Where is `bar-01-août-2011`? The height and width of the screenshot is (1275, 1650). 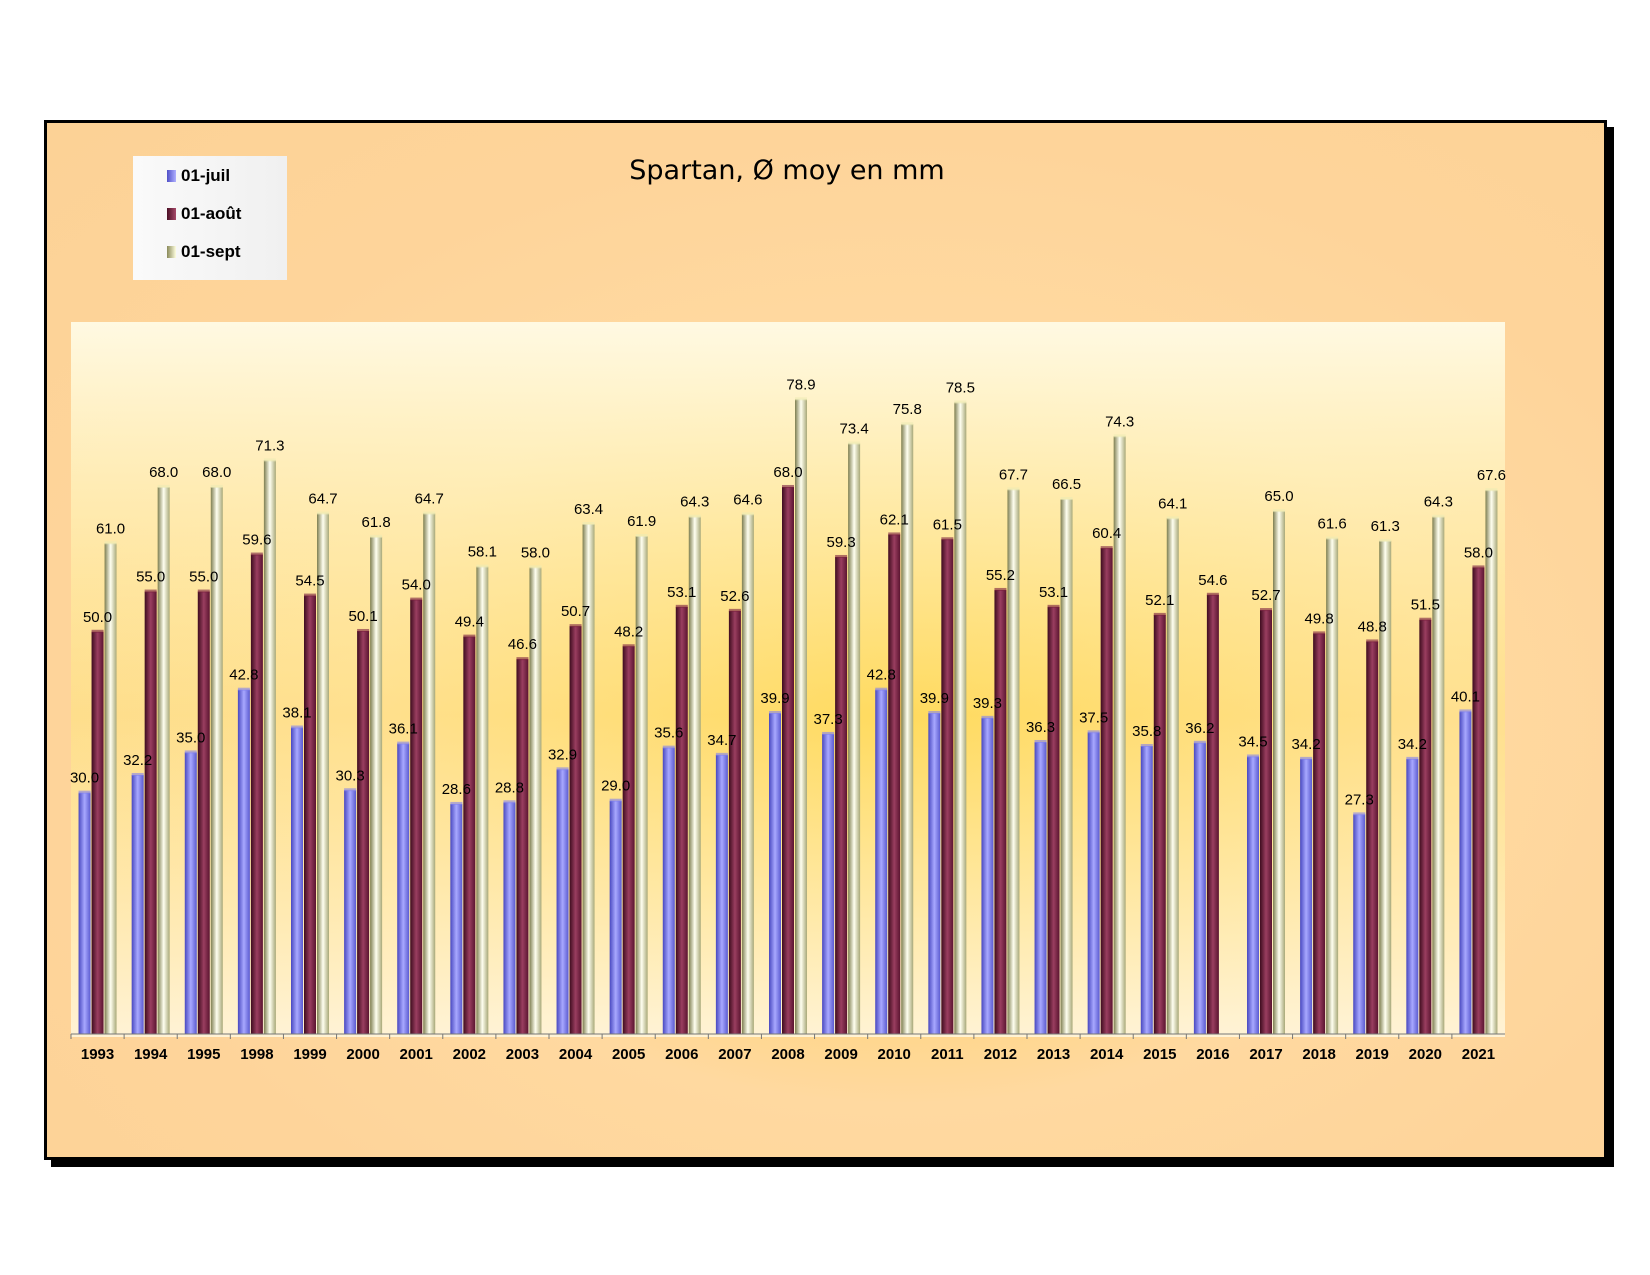
bar-01-août-2011 is located at coordinates (947, 786).